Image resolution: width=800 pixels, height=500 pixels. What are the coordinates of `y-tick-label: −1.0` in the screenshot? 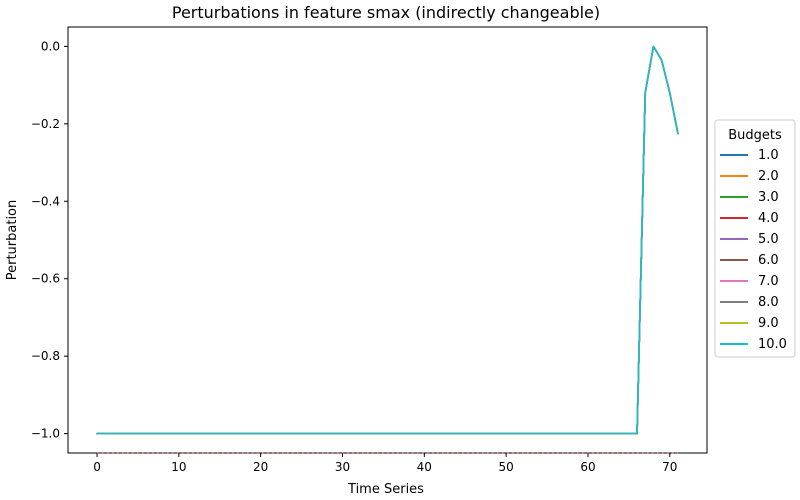 It's located at (45, 434).